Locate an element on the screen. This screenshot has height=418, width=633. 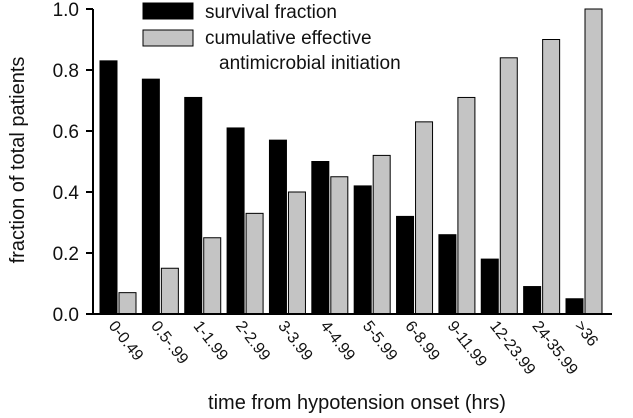
legend-label-survival: survival fraction is located at coordinates (271, 12).